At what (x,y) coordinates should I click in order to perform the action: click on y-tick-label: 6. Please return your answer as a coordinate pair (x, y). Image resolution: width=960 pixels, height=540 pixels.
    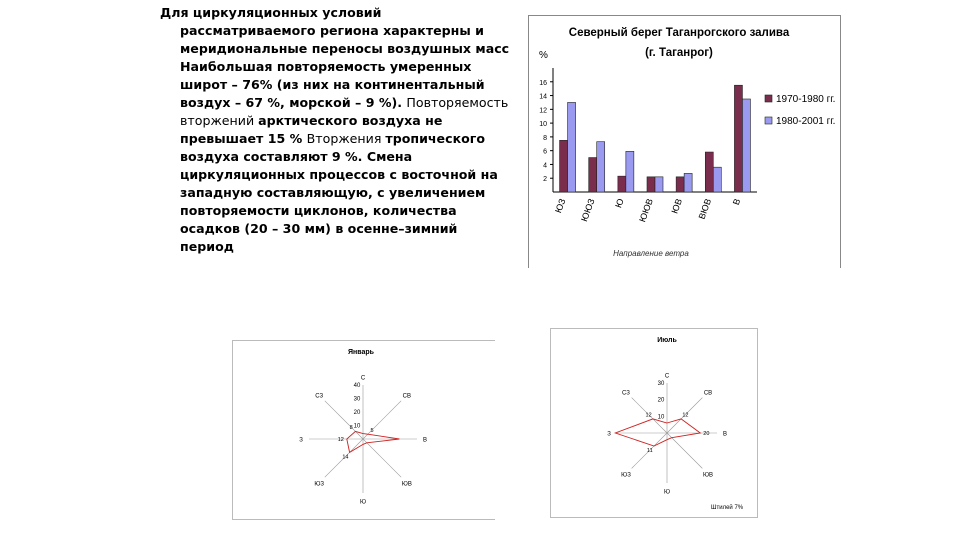
    Looking at the image, I should click on (545, 152).